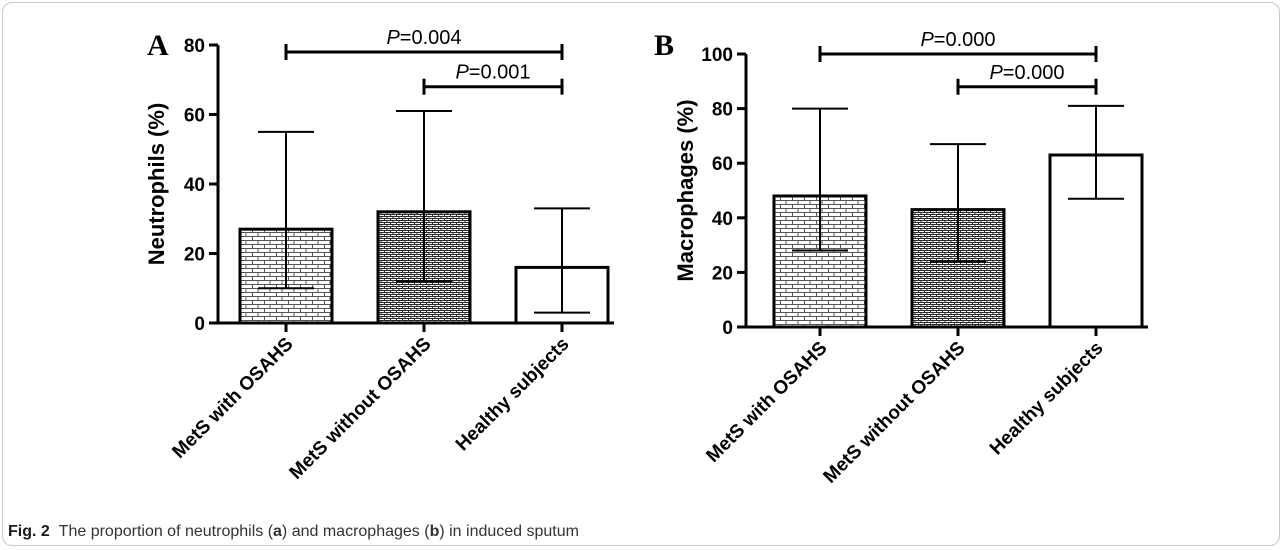 This screenshot has height=550, width=1284. Describe the element at coordinates (277, 531) in the screenshot. I see `caption-a: a` at that location.